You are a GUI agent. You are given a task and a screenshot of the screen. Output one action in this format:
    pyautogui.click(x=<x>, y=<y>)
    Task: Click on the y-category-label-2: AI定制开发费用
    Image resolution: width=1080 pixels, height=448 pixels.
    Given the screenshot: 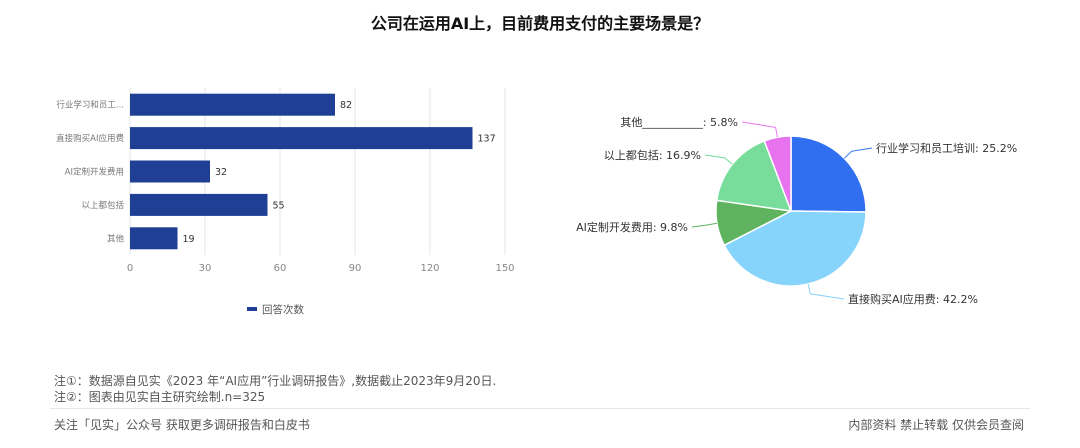 What is the action you would take?
    pyautogui.click(x=94, y=172)
    